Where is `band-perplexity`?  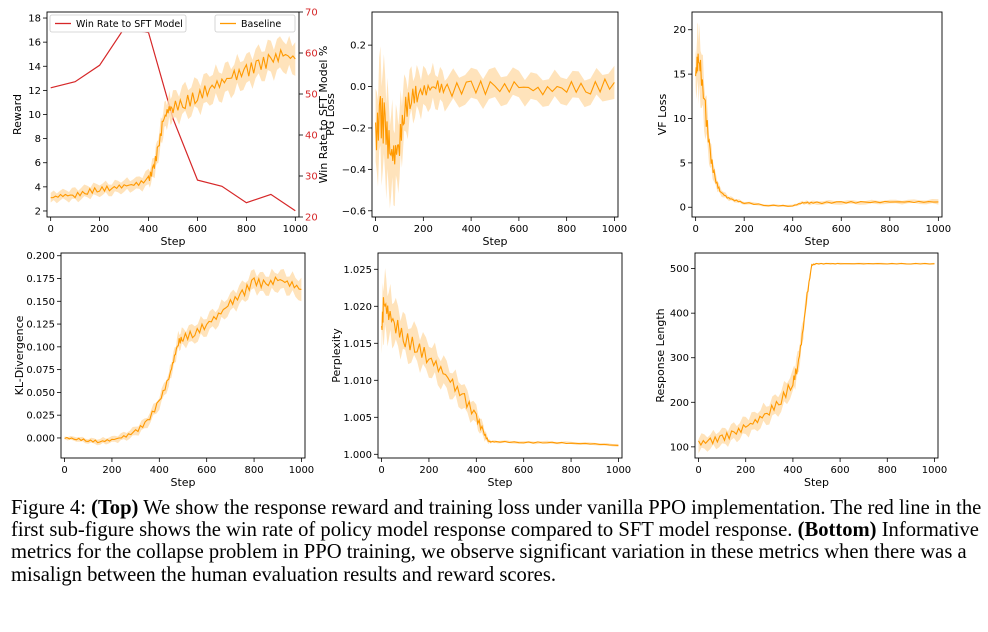 band-perplexity is located at coordinates (500, 357).